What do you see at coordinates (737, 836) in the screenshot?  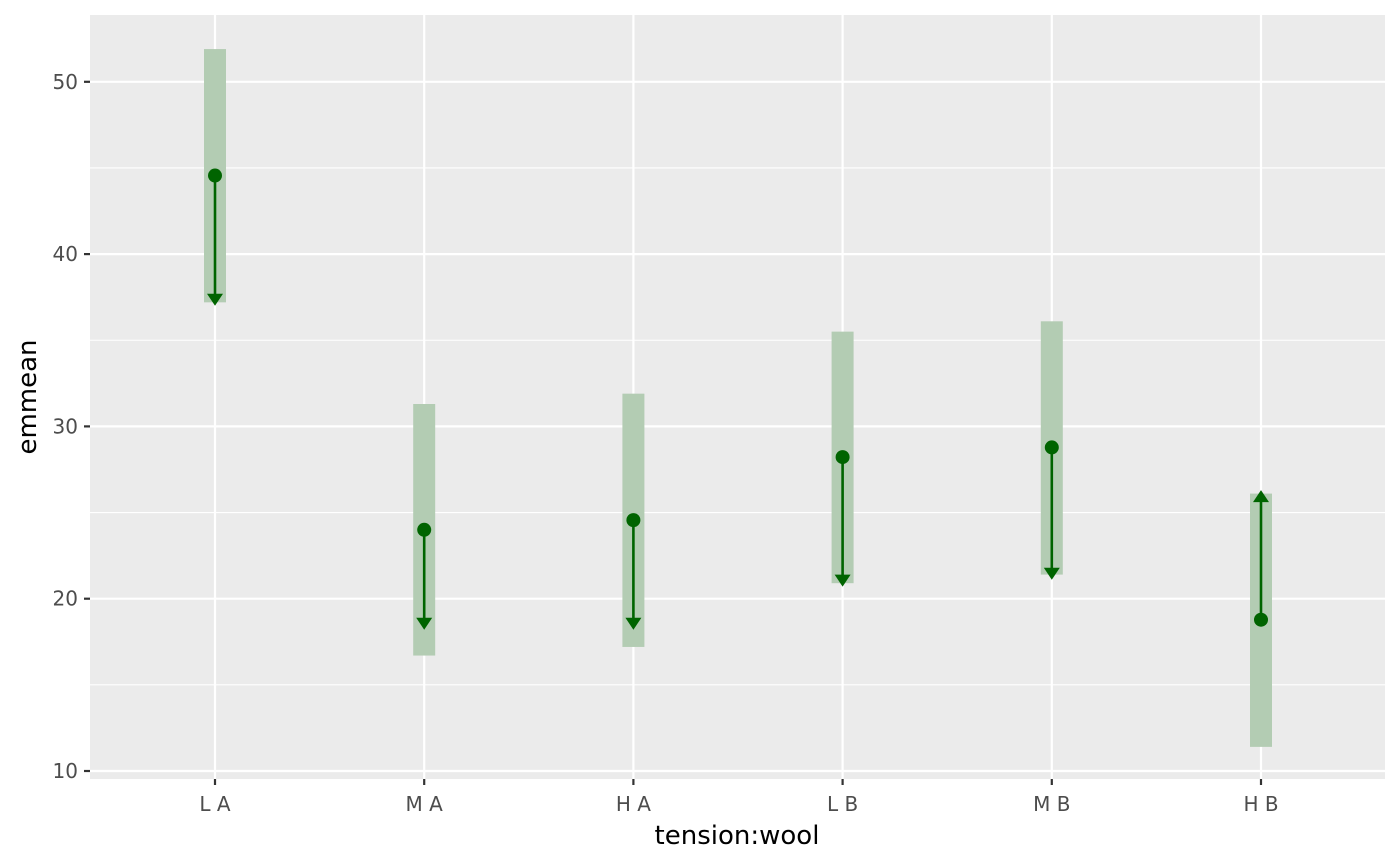 I see `x-axis-title: tension:wool` at bounding box center [737, 836].